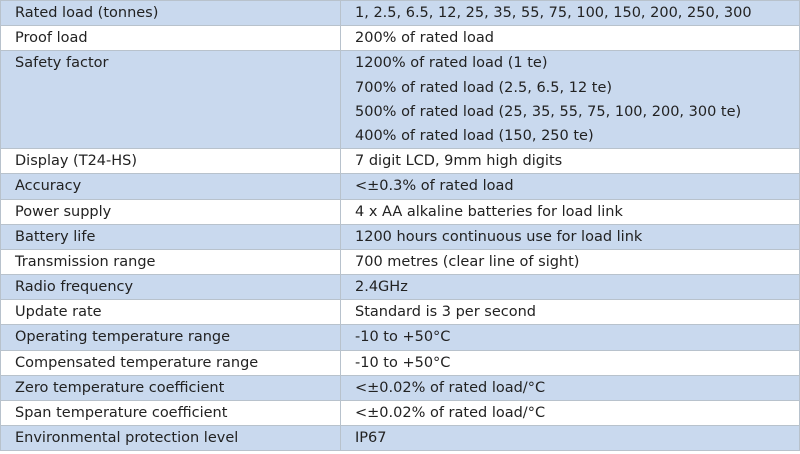 The image size is (800, 454). I want to click on value-cell: IP67, so click(570, 438).